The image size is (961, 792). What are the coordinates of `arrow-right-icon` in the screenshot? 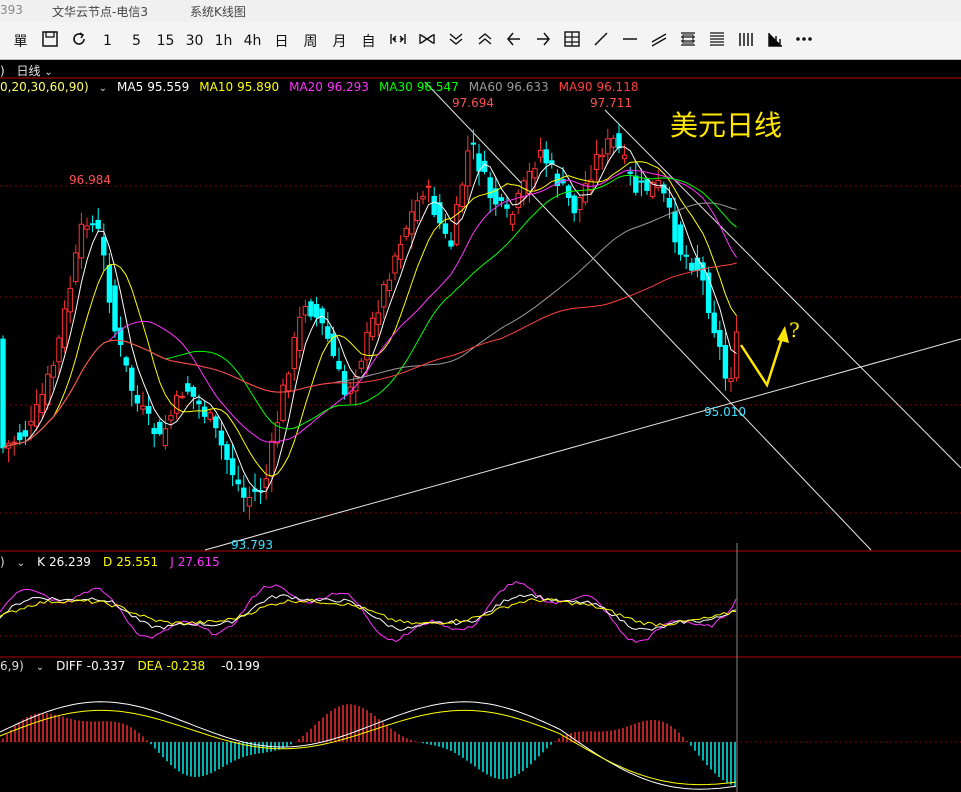 It's located at (543, 41).